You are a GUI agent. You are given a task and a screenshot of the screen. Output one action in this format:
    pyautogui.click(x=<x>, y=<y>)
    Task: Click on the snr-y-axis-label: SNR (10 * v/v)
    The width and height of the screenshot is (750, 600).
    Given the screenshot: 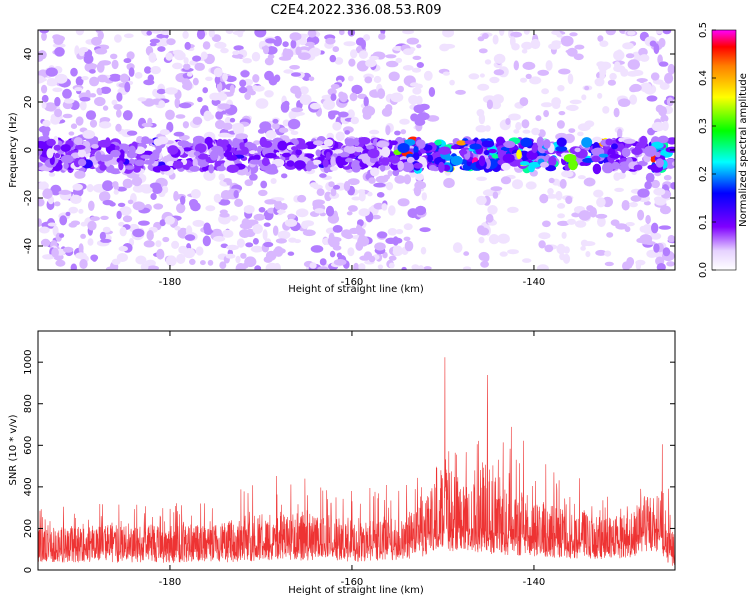 What is the action you would take?
    pyautogui.click(x=13, y=449)
    